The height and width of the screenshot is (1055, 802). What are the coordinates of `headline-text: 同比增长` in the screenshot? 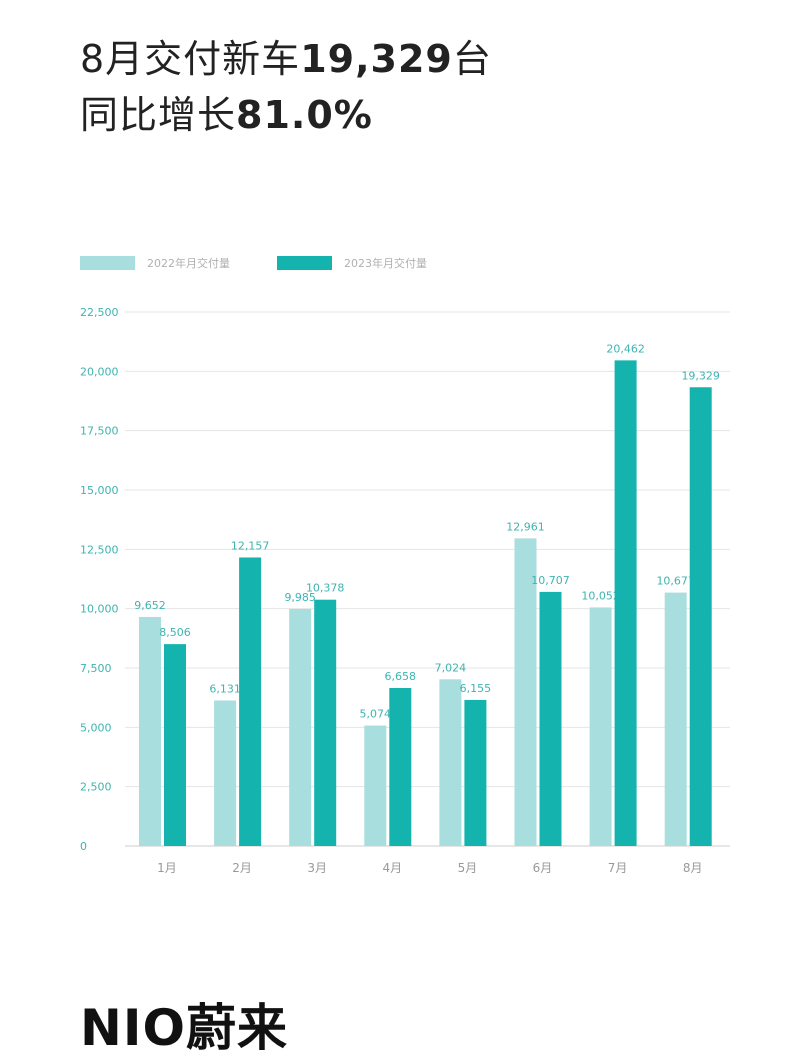 It's located at (158, 115).